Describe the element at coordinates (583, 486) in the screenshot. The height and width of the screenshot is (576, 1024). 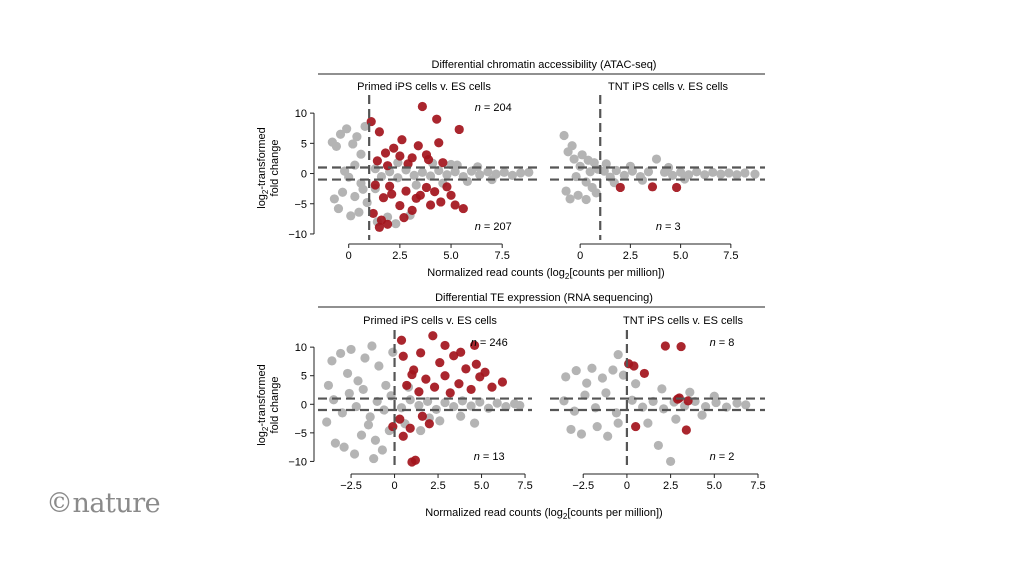
I see `x-tick-label: −2.5` at that location.